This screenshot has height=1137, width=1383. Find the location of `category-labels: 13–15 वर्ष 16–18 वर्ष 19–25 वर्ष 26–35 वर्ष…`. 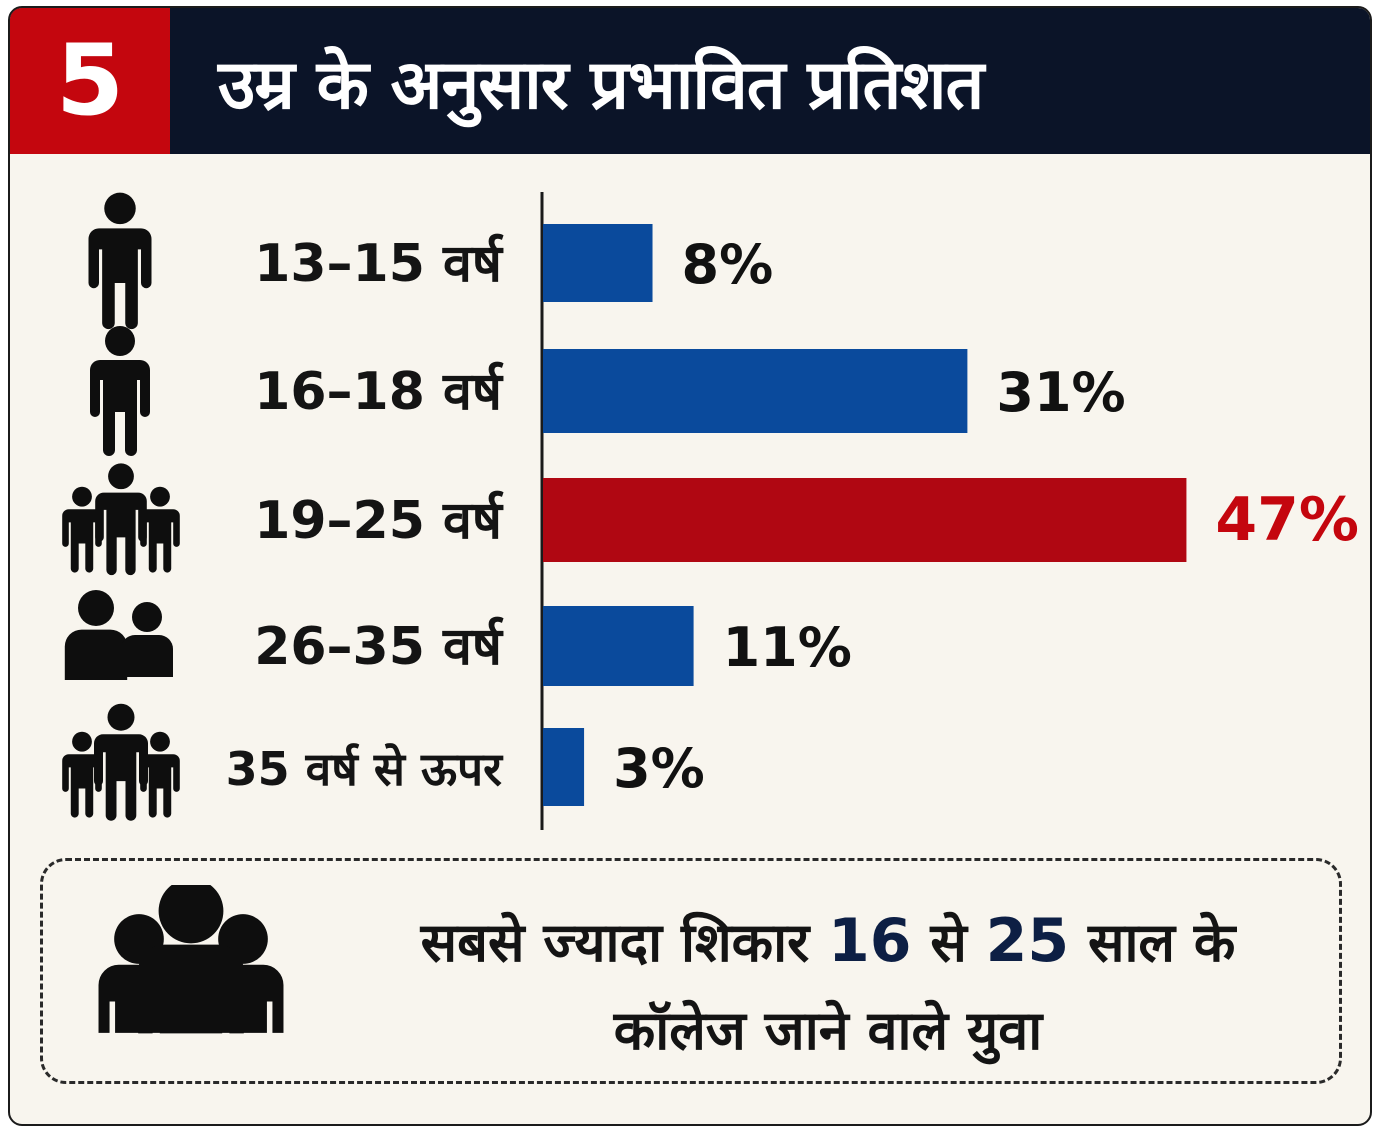

category-labels: 13–15 वर्ष 16–18 वर्ष 19–25 वर्ष 26–35 वर्ष… is located at coordinates (365, 514).